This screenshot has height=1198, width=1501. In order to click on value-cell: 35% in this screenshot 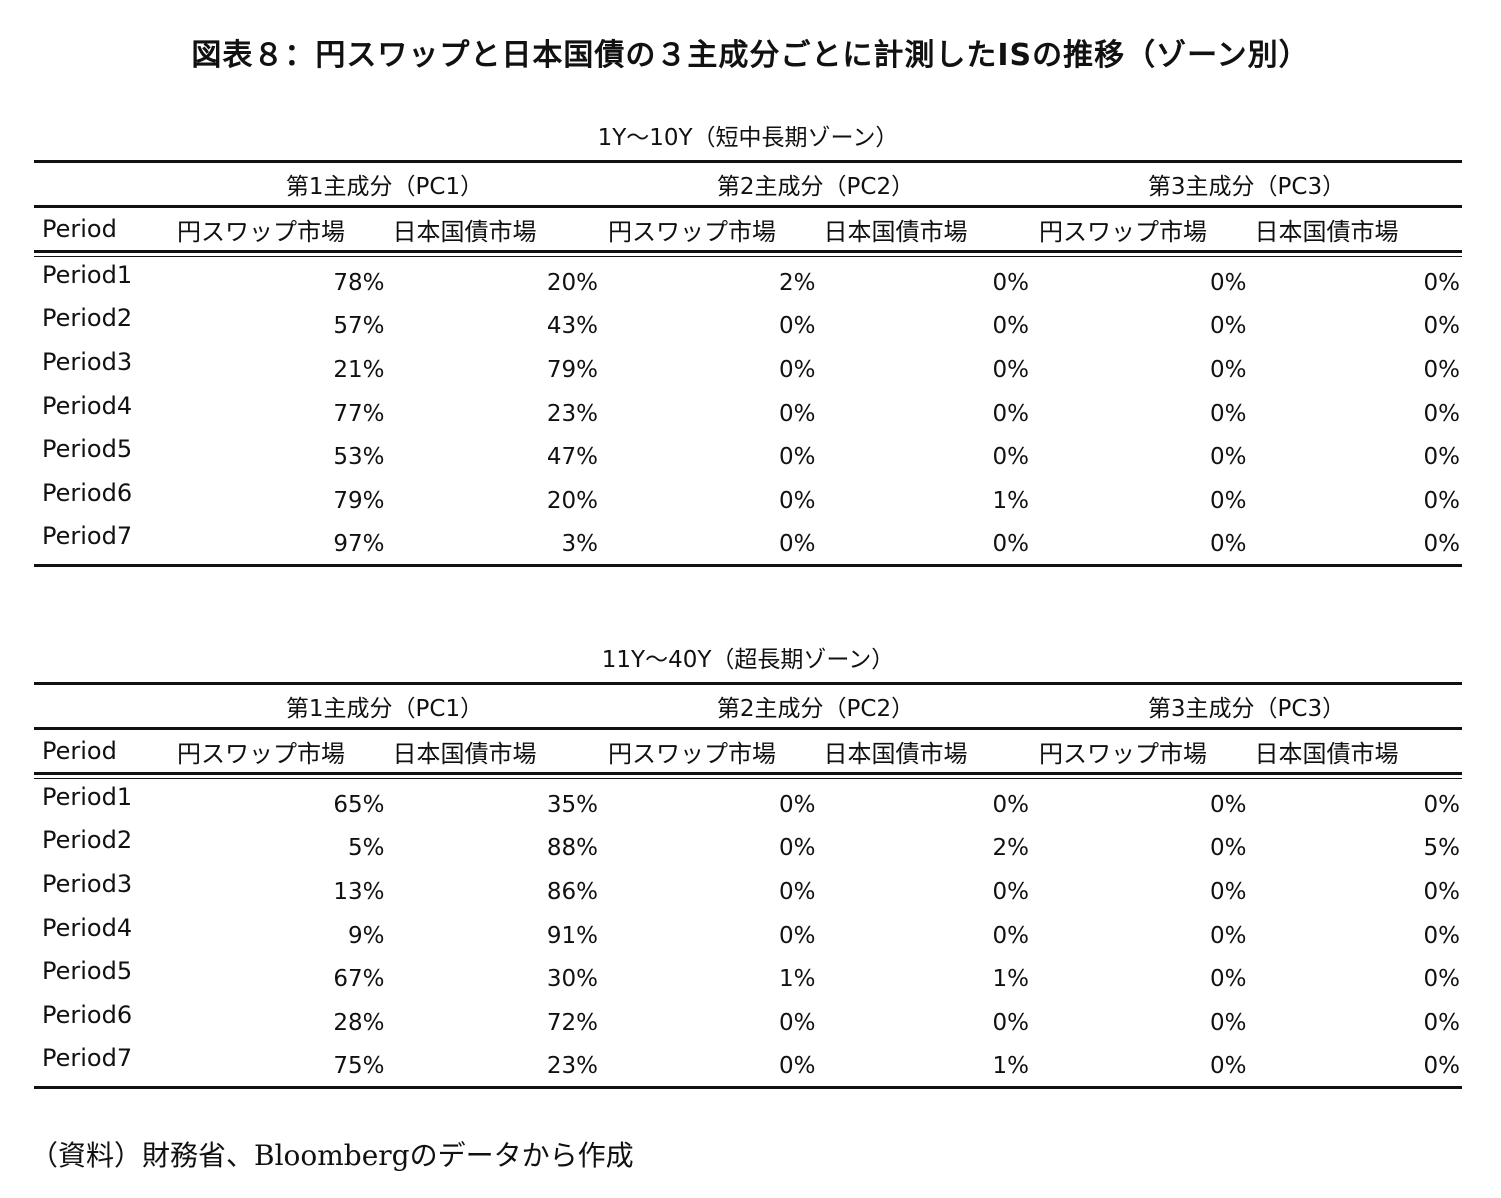, I will do `click(572, 804)`.